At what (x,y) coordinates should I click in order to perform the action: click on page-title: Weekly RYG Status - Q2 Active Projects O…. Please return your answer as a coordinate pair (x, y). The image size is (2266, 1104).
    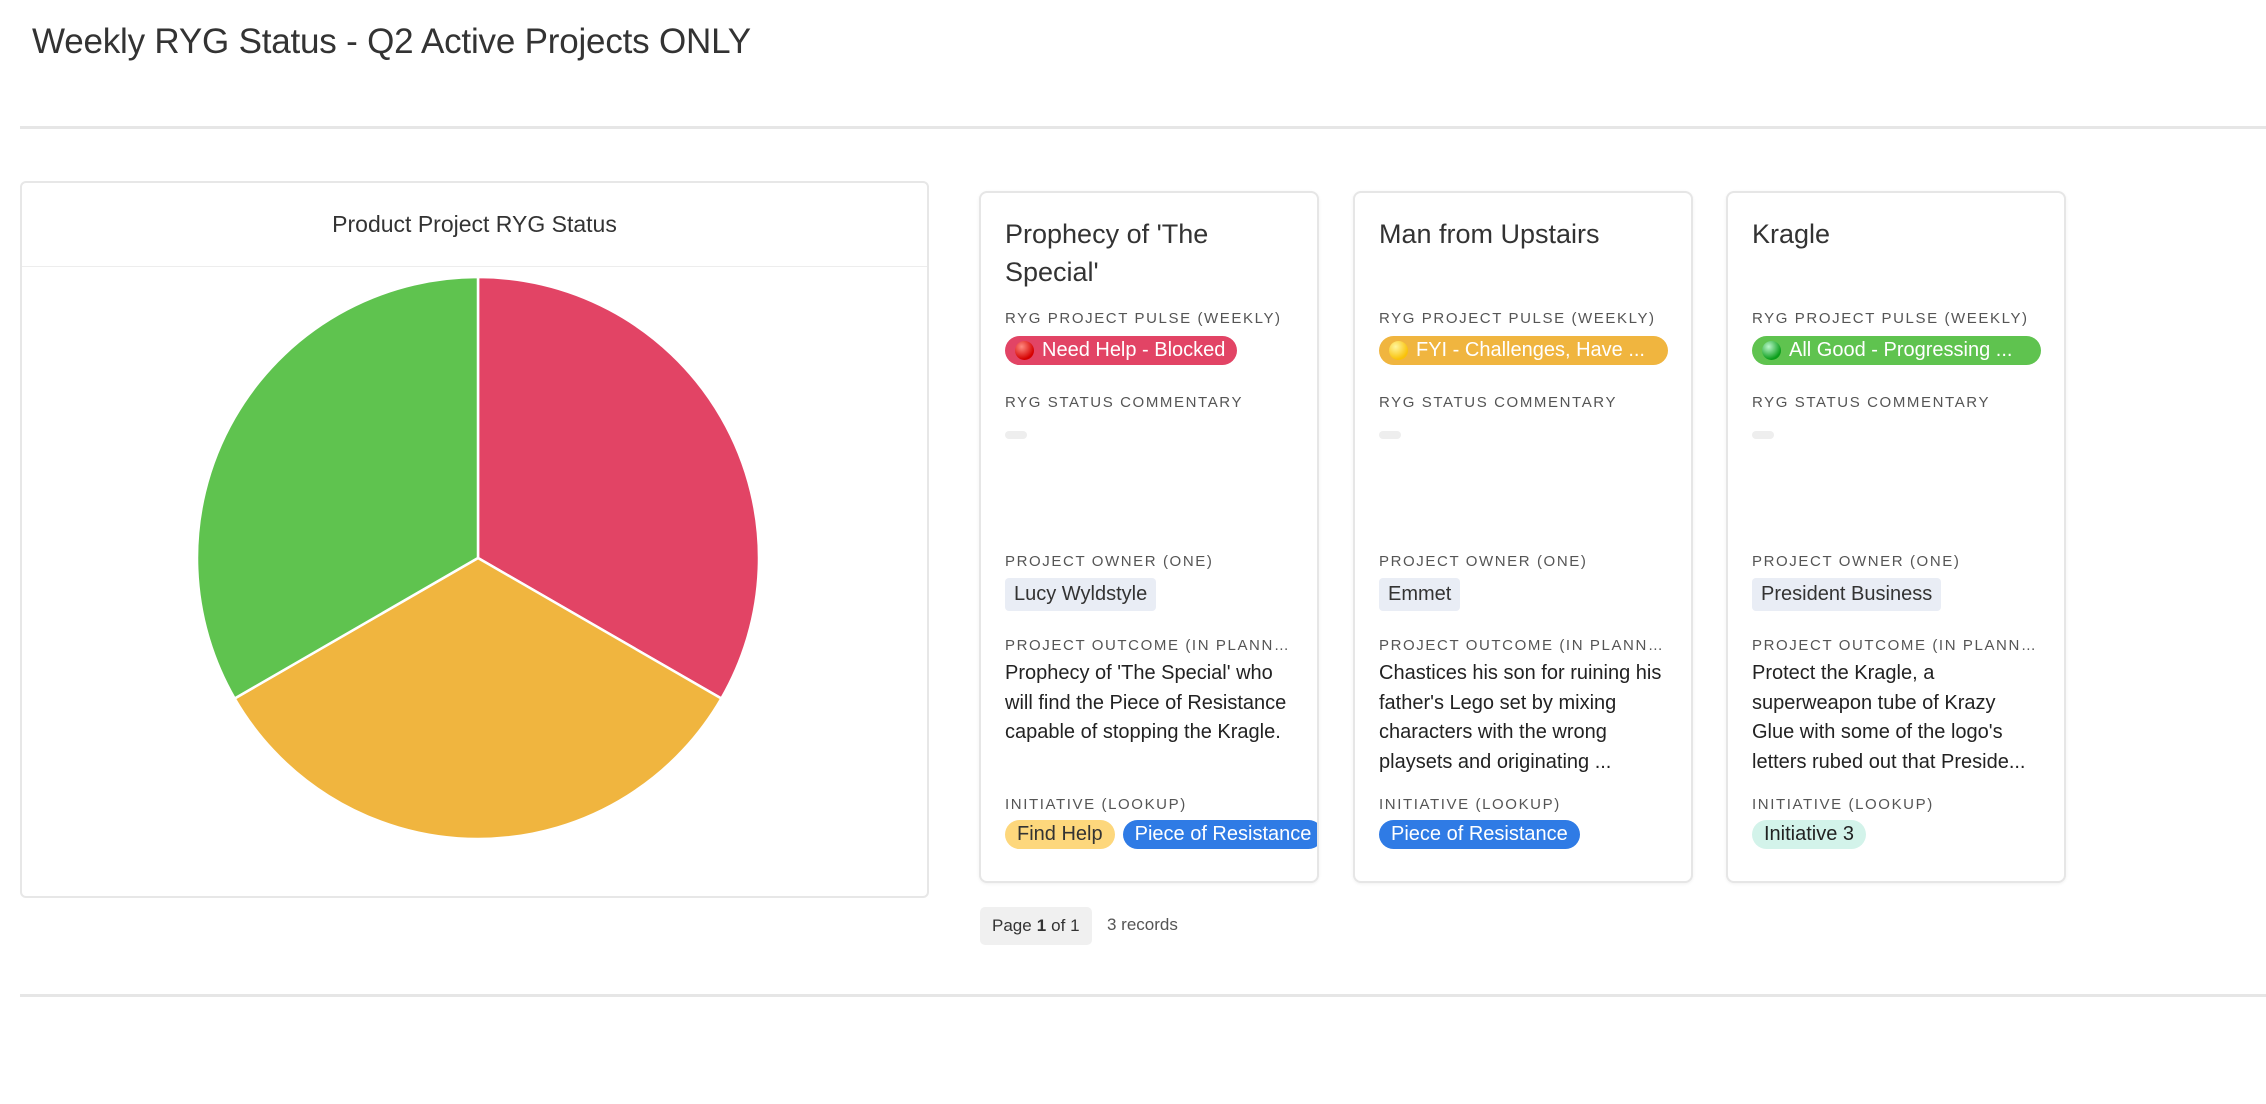
    Looking at the image, I should click on (391, 41).